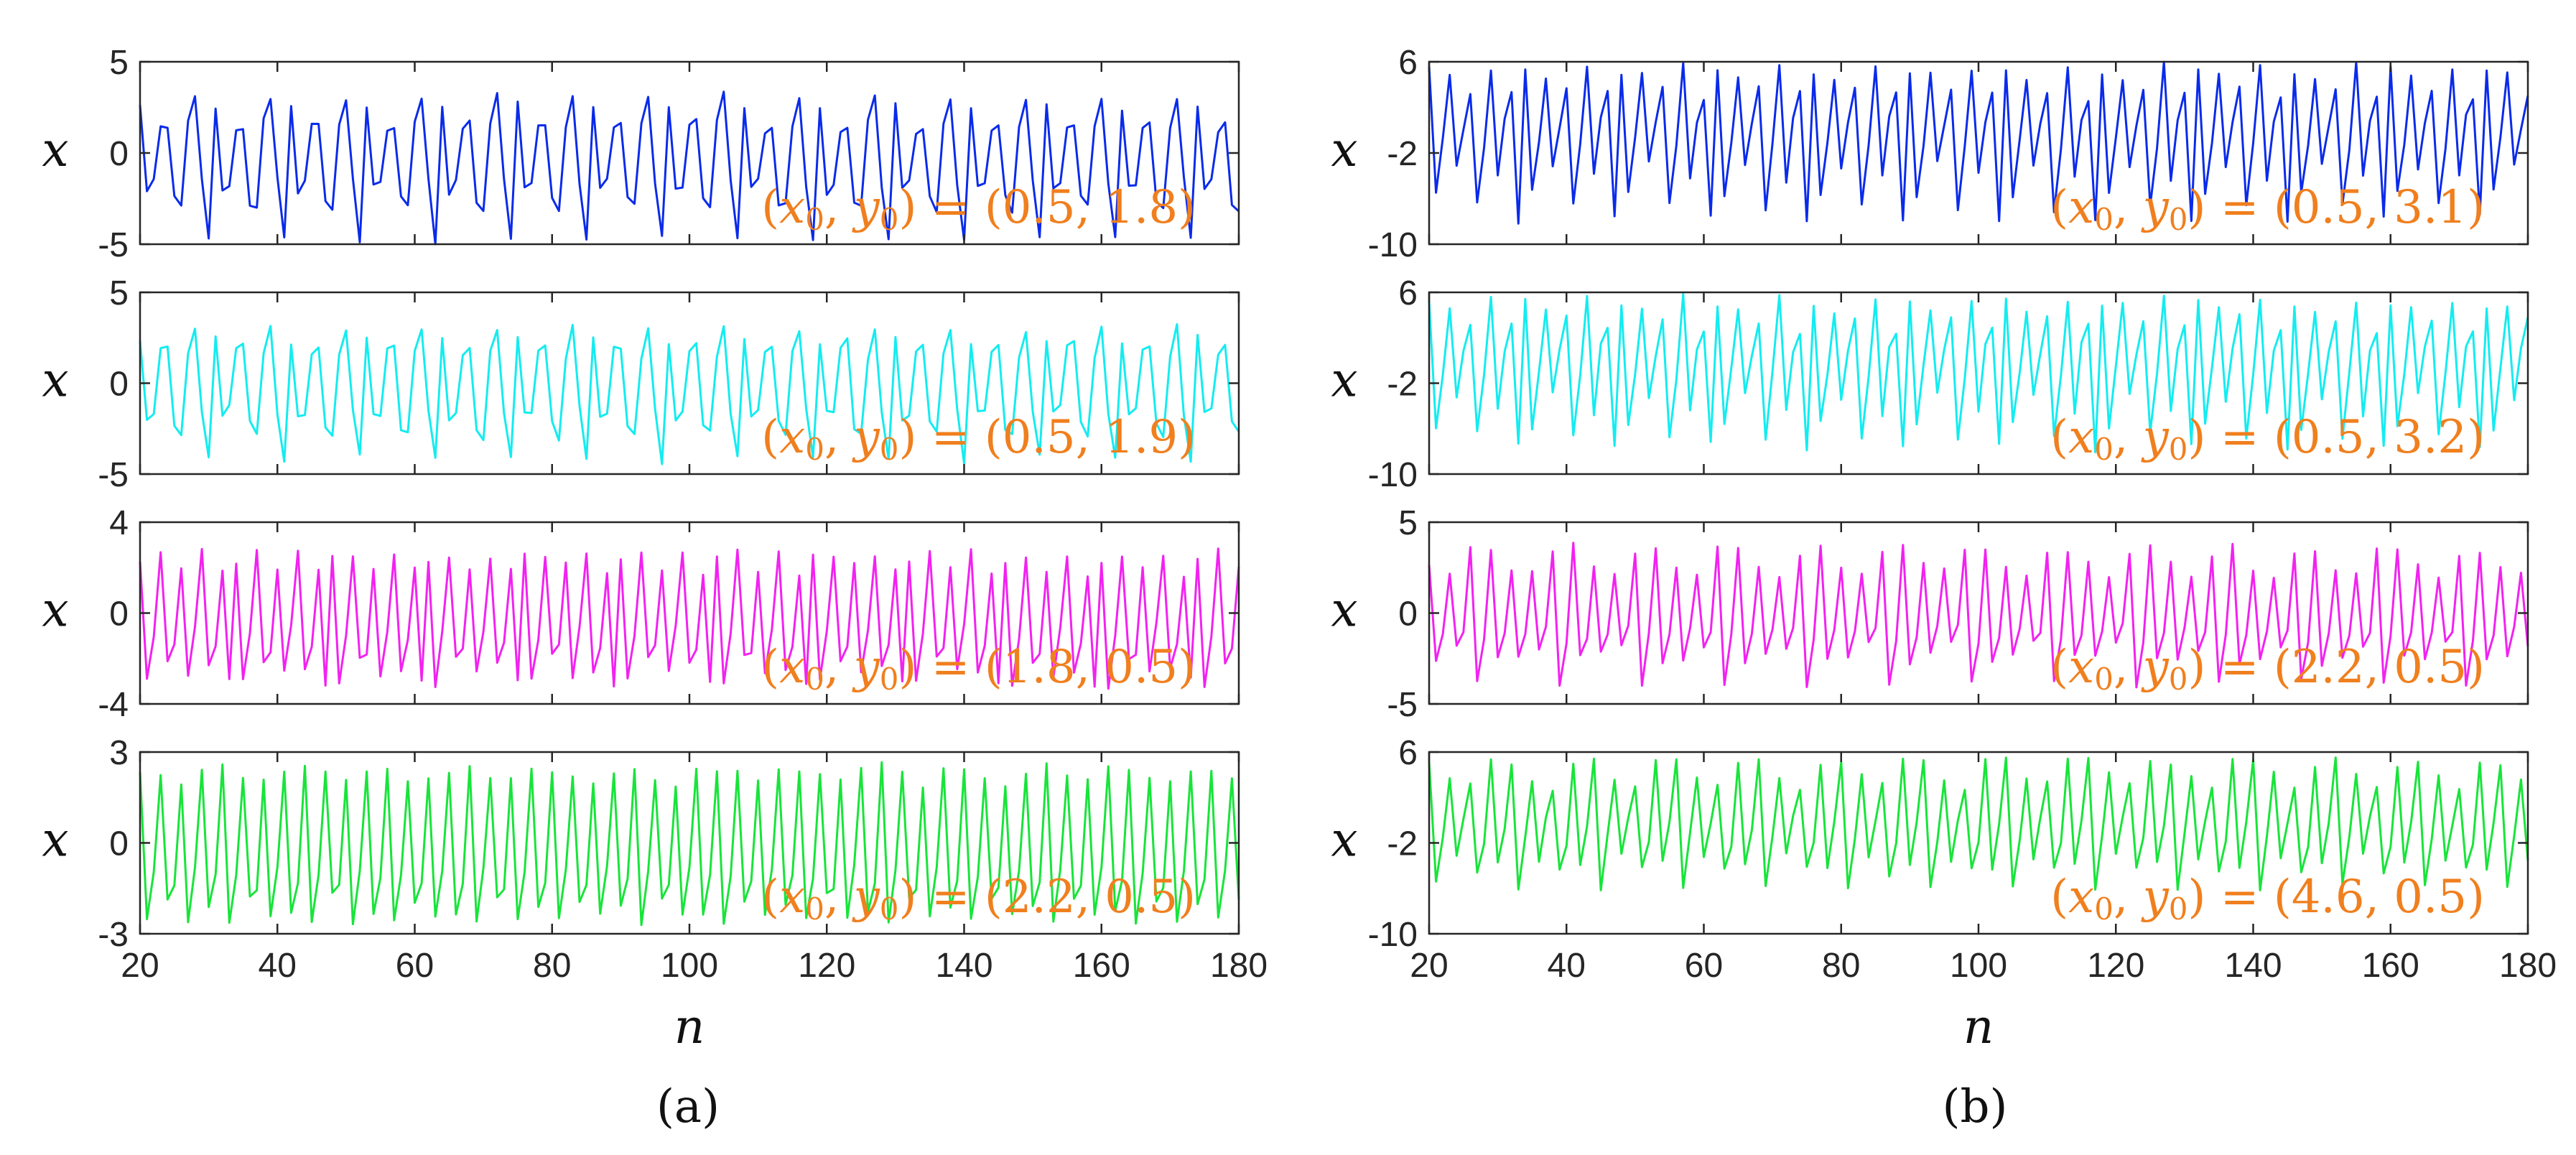  I want to click on caption-b: (b), so click(1976, 1106).